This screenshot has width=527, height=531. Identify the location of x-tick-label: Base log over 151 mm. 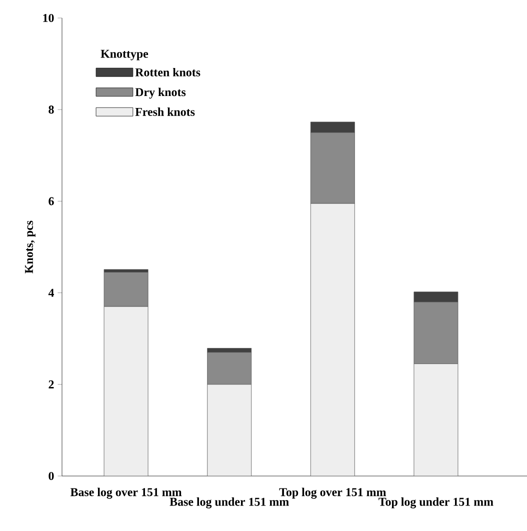
(126, 493).